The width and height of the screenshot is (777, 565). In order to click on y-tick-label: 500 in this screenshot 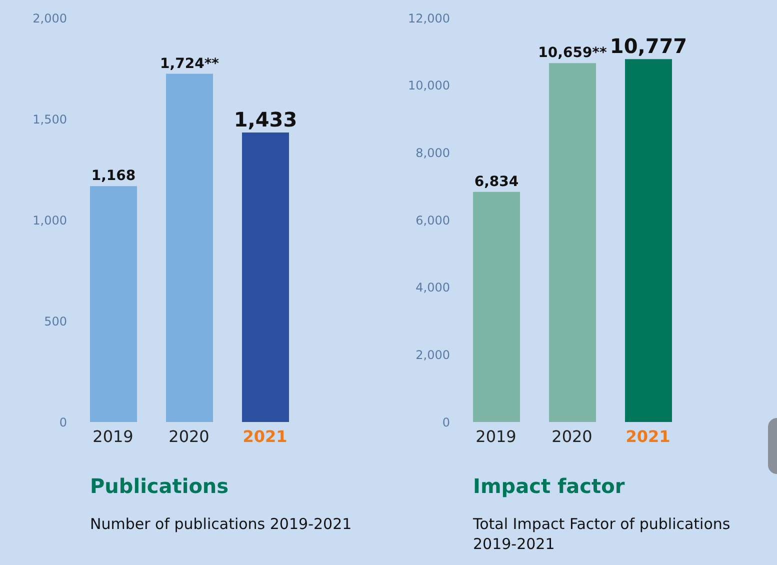, I will do `click(55, 321)`.